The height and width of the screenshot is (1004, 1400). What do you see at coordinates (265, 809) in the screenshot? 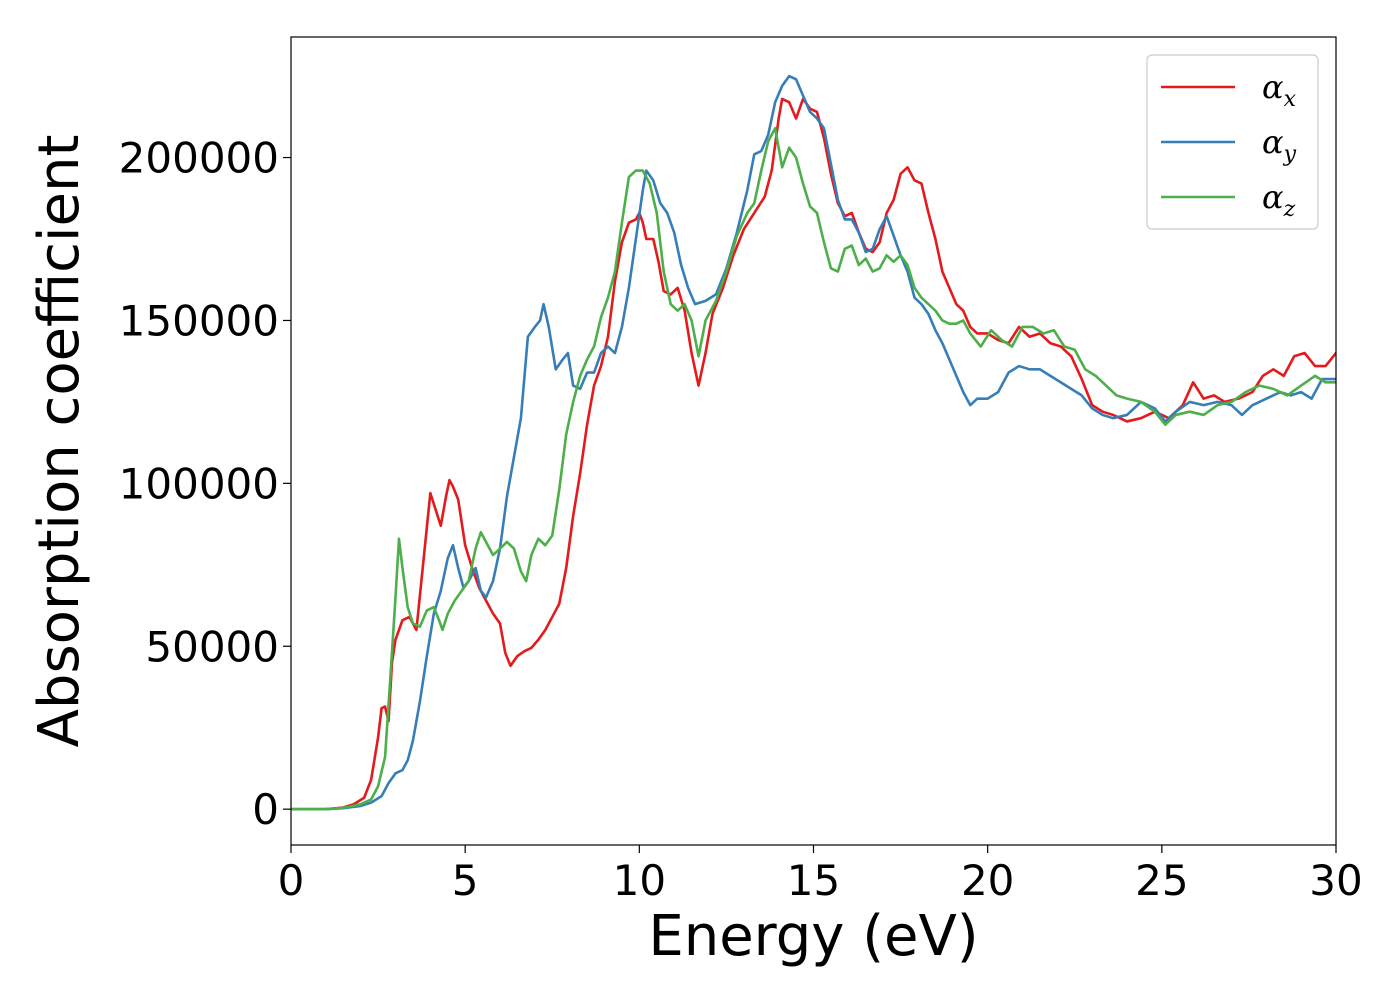
I see `y-tick-label: 0` at bounding box center [265, 809].